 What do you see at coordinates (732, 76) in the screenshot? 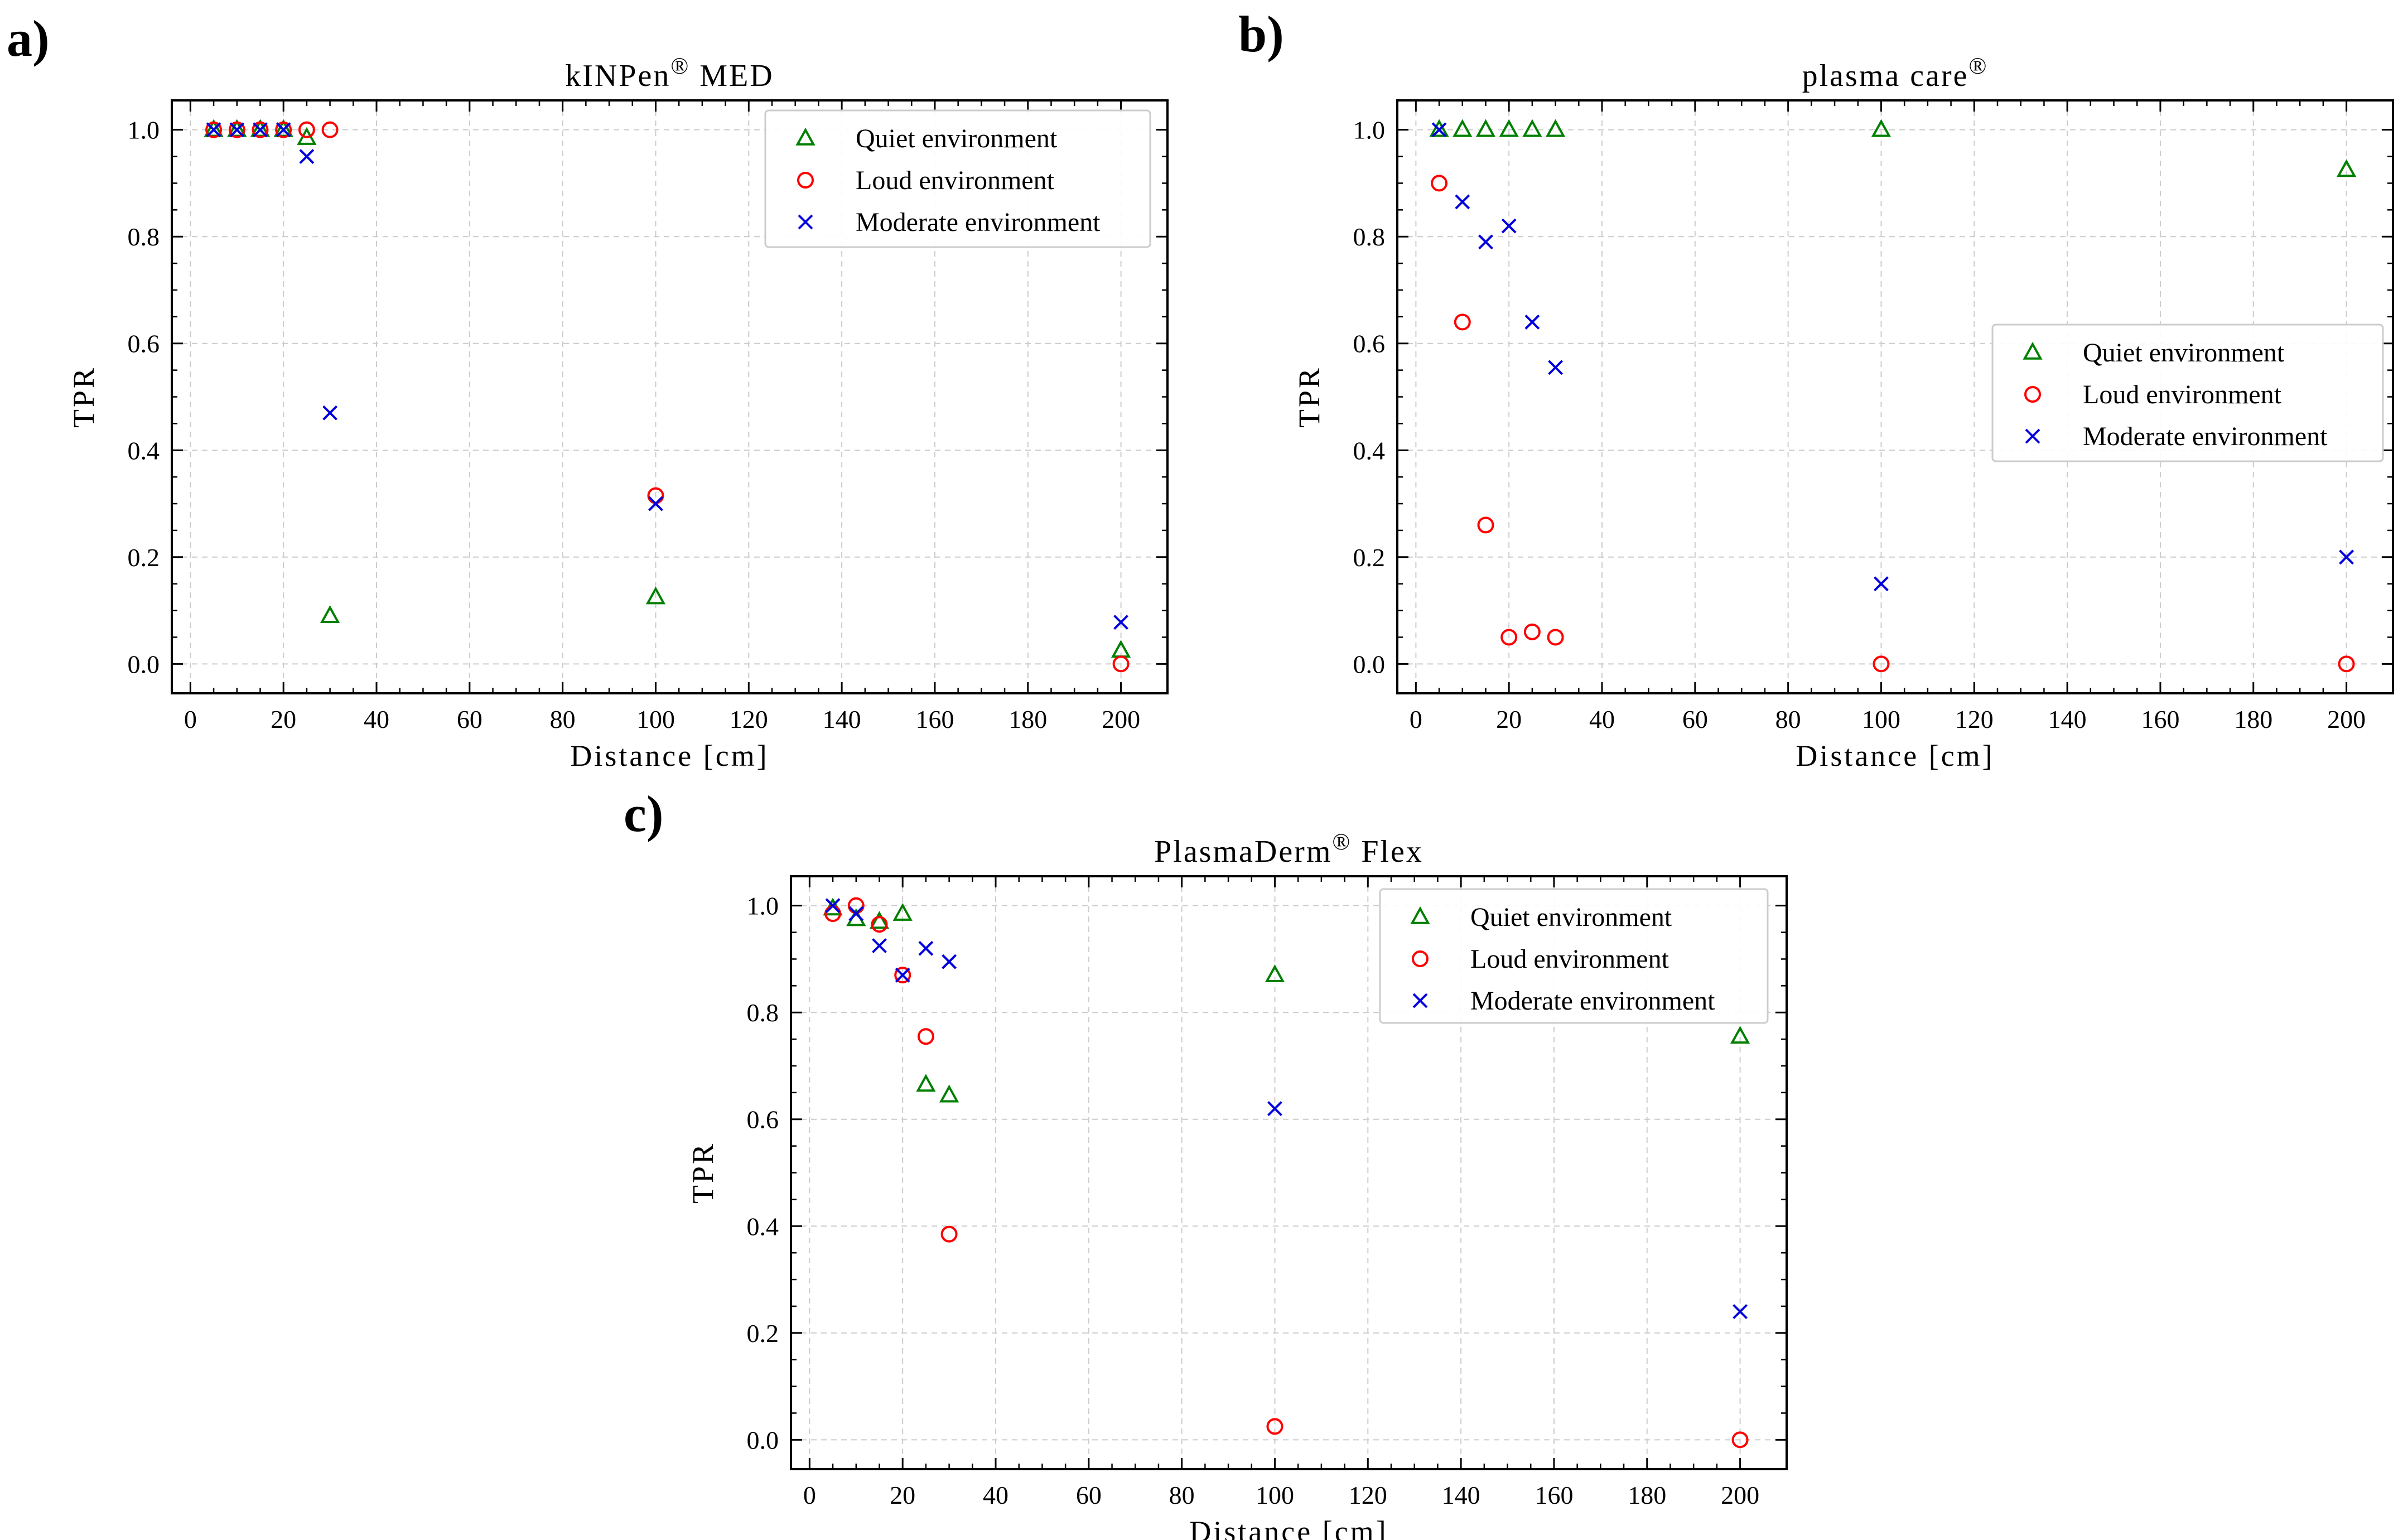
I see `chart-title-suffix: MED` at bounding box center [732, 76].